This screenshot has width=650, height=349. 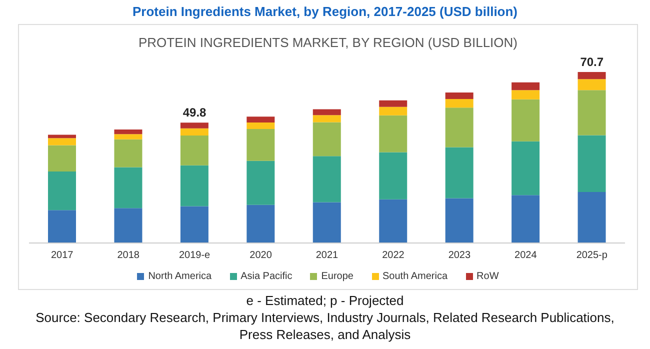 I want to click on legend-label: Asia Pacific, so click(x=266, y=276).